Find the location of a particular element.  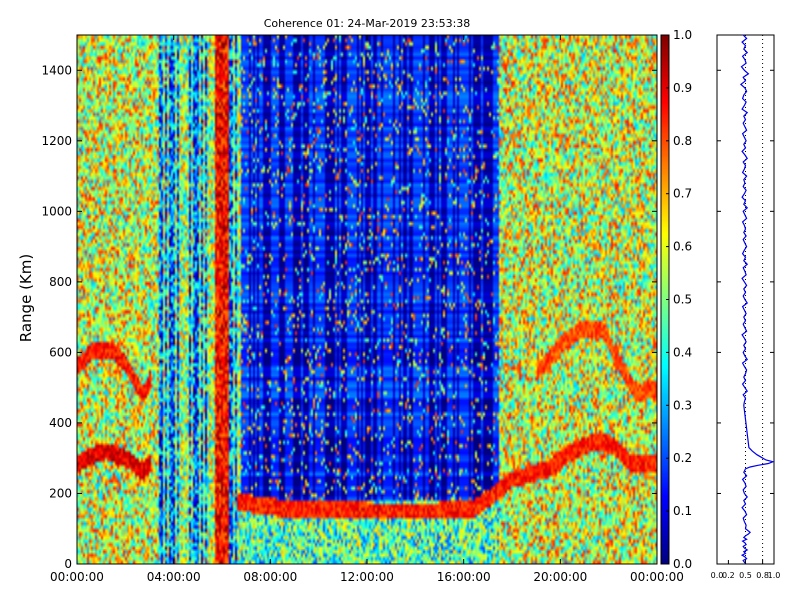

colorbar-tick-label: 0.1 is located at coordinates (682, 511).